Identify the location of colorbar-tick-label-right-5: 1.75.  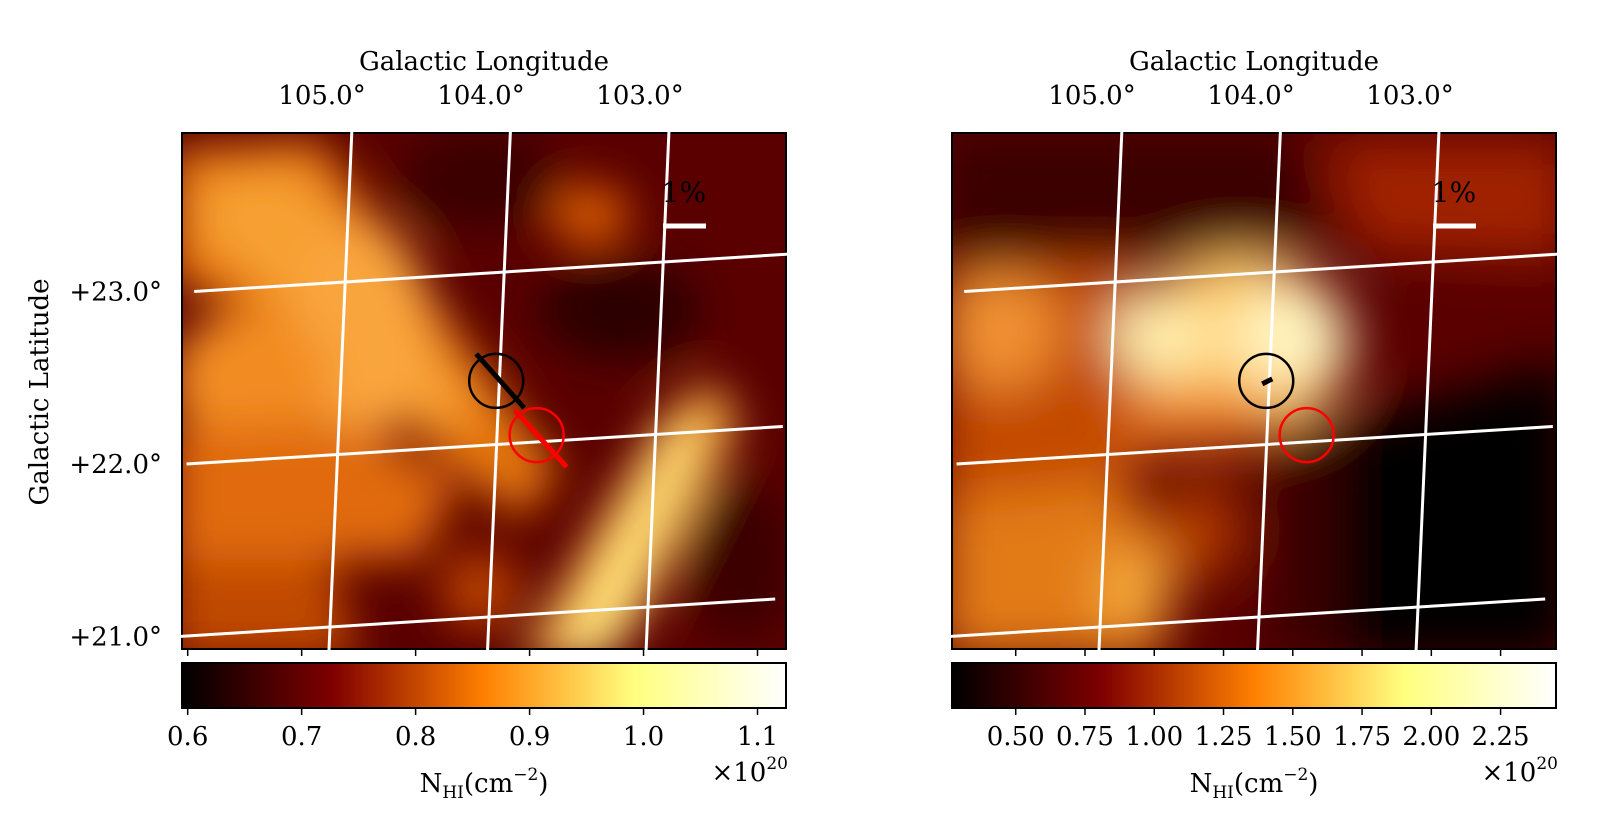
(1362, 737).